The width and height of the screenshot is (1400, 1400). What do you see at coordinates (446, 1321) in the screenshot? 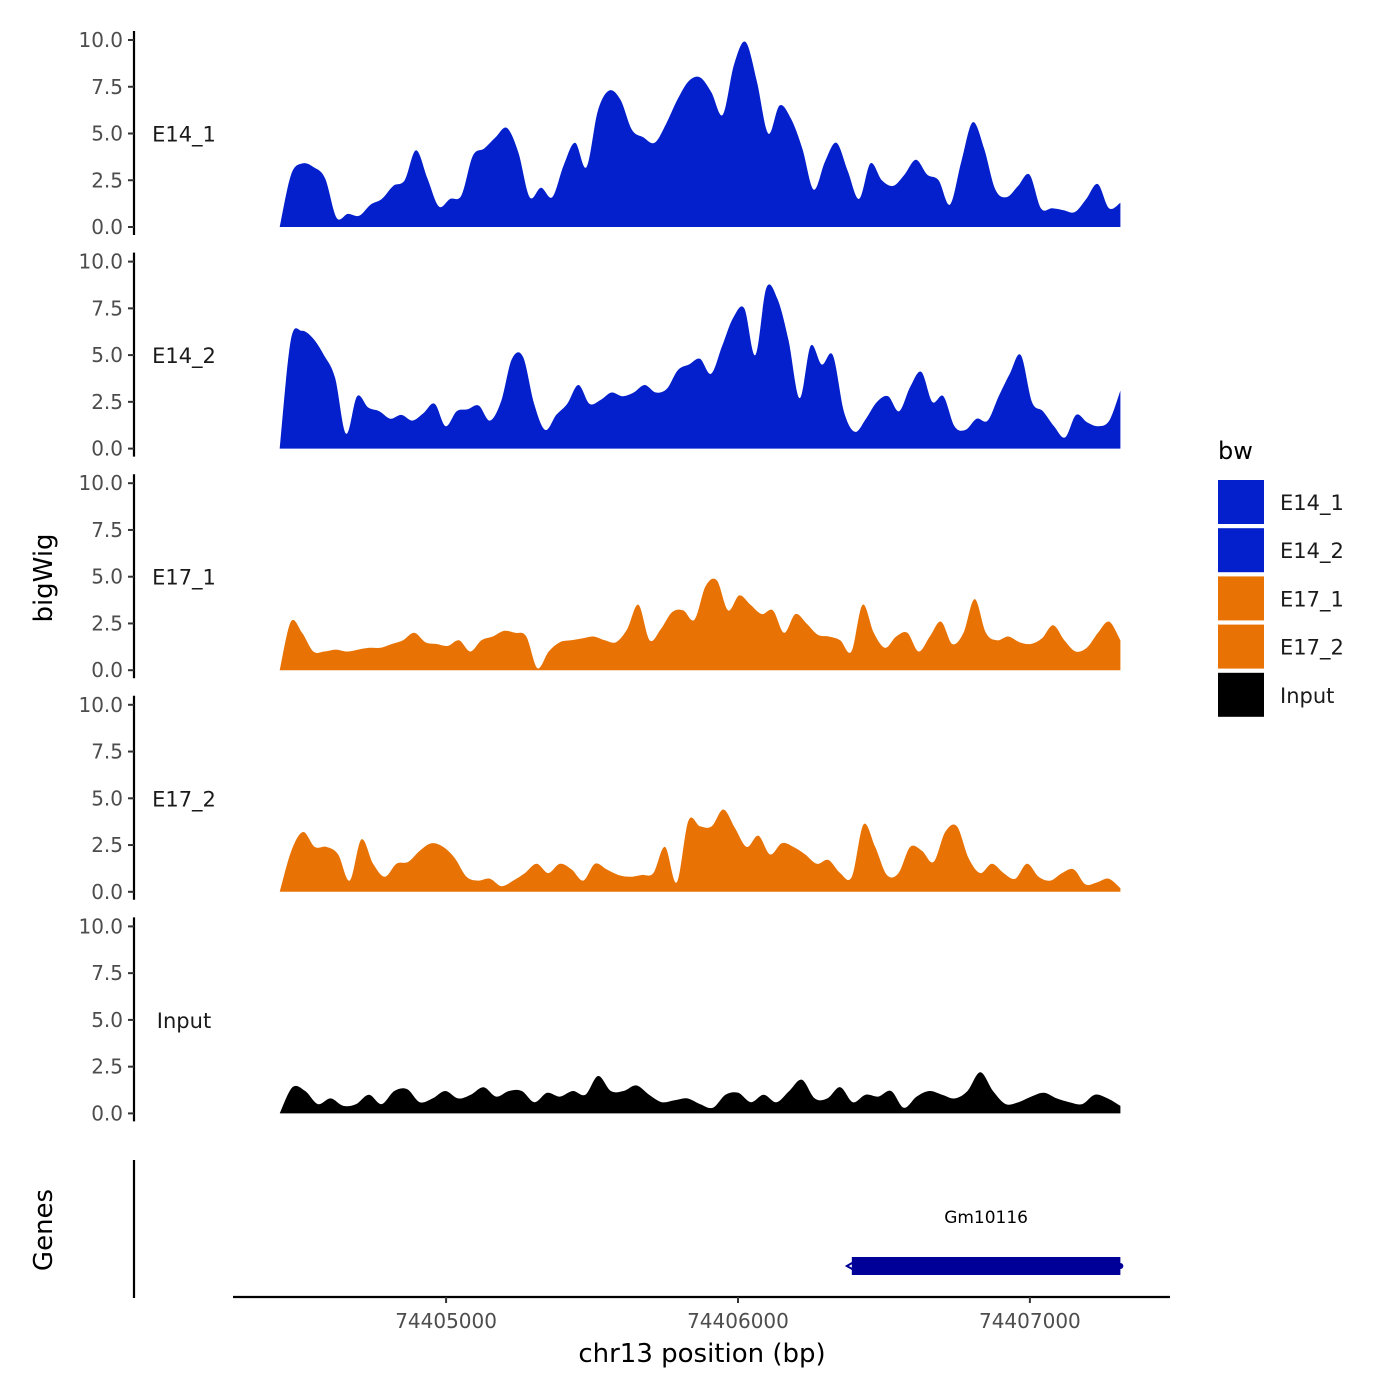
I see `x-tick-label: 74405000` at bounding box center [446, 1321].